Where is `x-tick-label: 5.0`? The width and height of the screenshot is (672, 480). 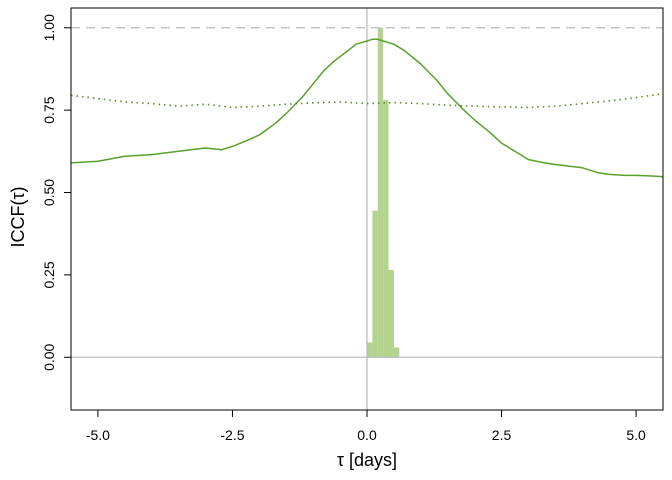 x-tick-label: 5.0 is located at coordinates (636, 435).